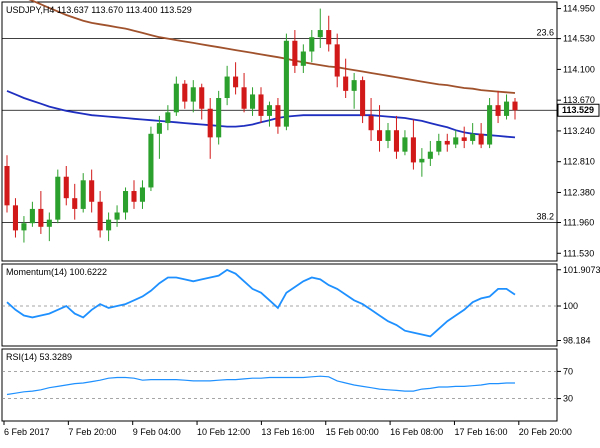 The image size is (600, 448). I want to click on x-axis-tick-label: 17 Feb 16:00, so click(480, 432).